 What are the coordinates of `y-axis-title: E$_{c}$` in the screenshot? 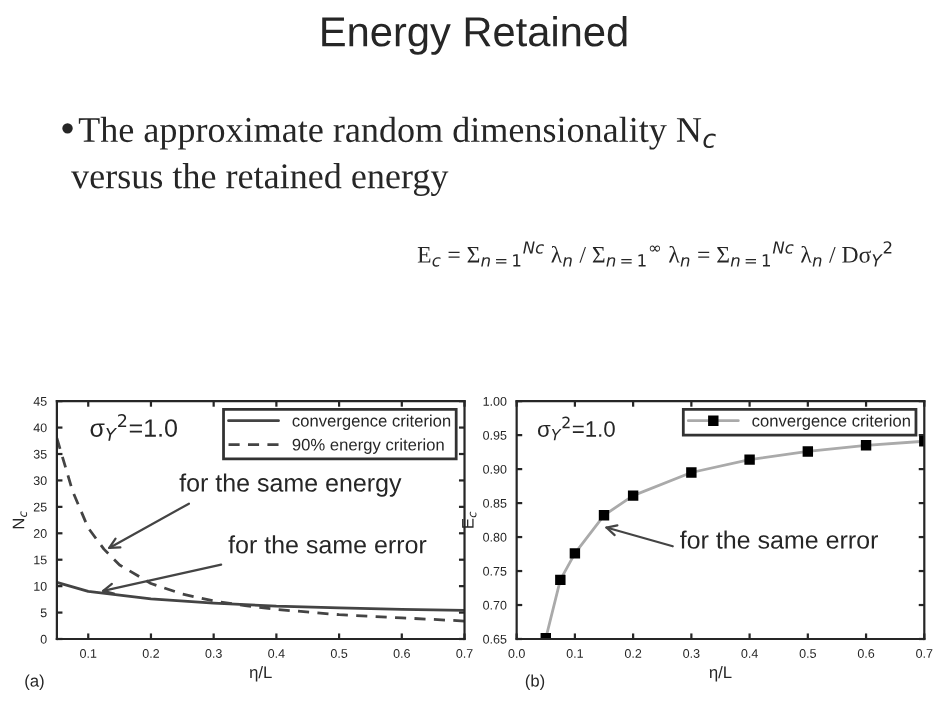 It's located at (469, 519).